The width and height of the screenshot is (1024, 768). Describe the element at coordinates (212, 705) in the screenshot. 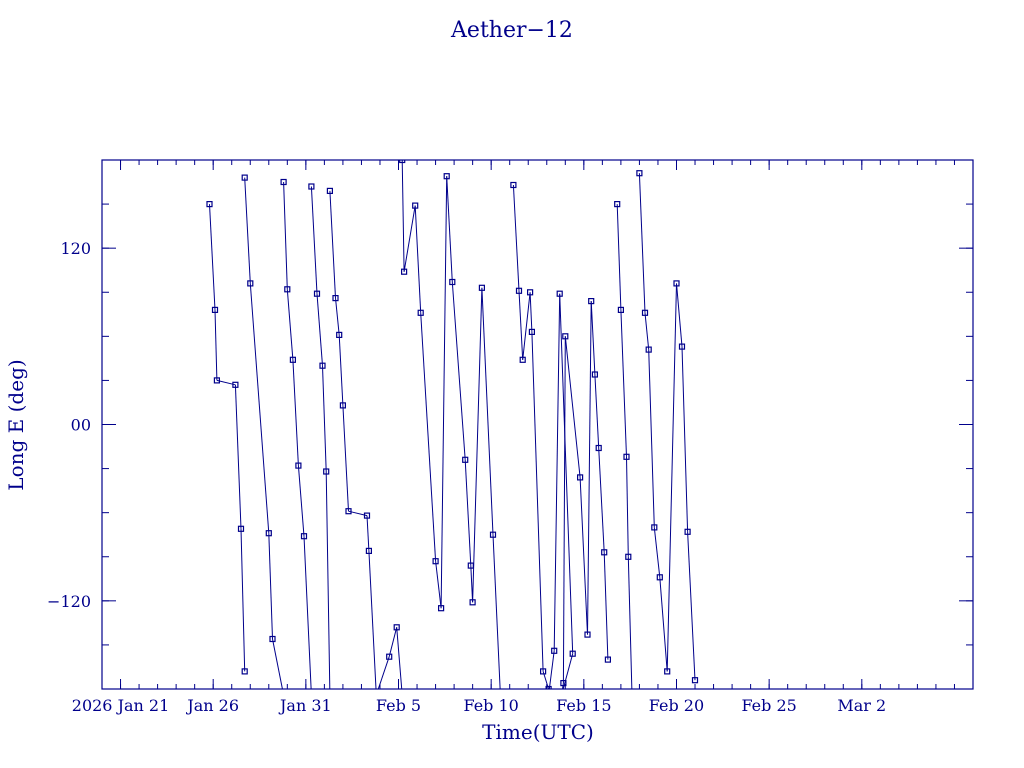

I see `x-tick-label: Jan 26` at that location.